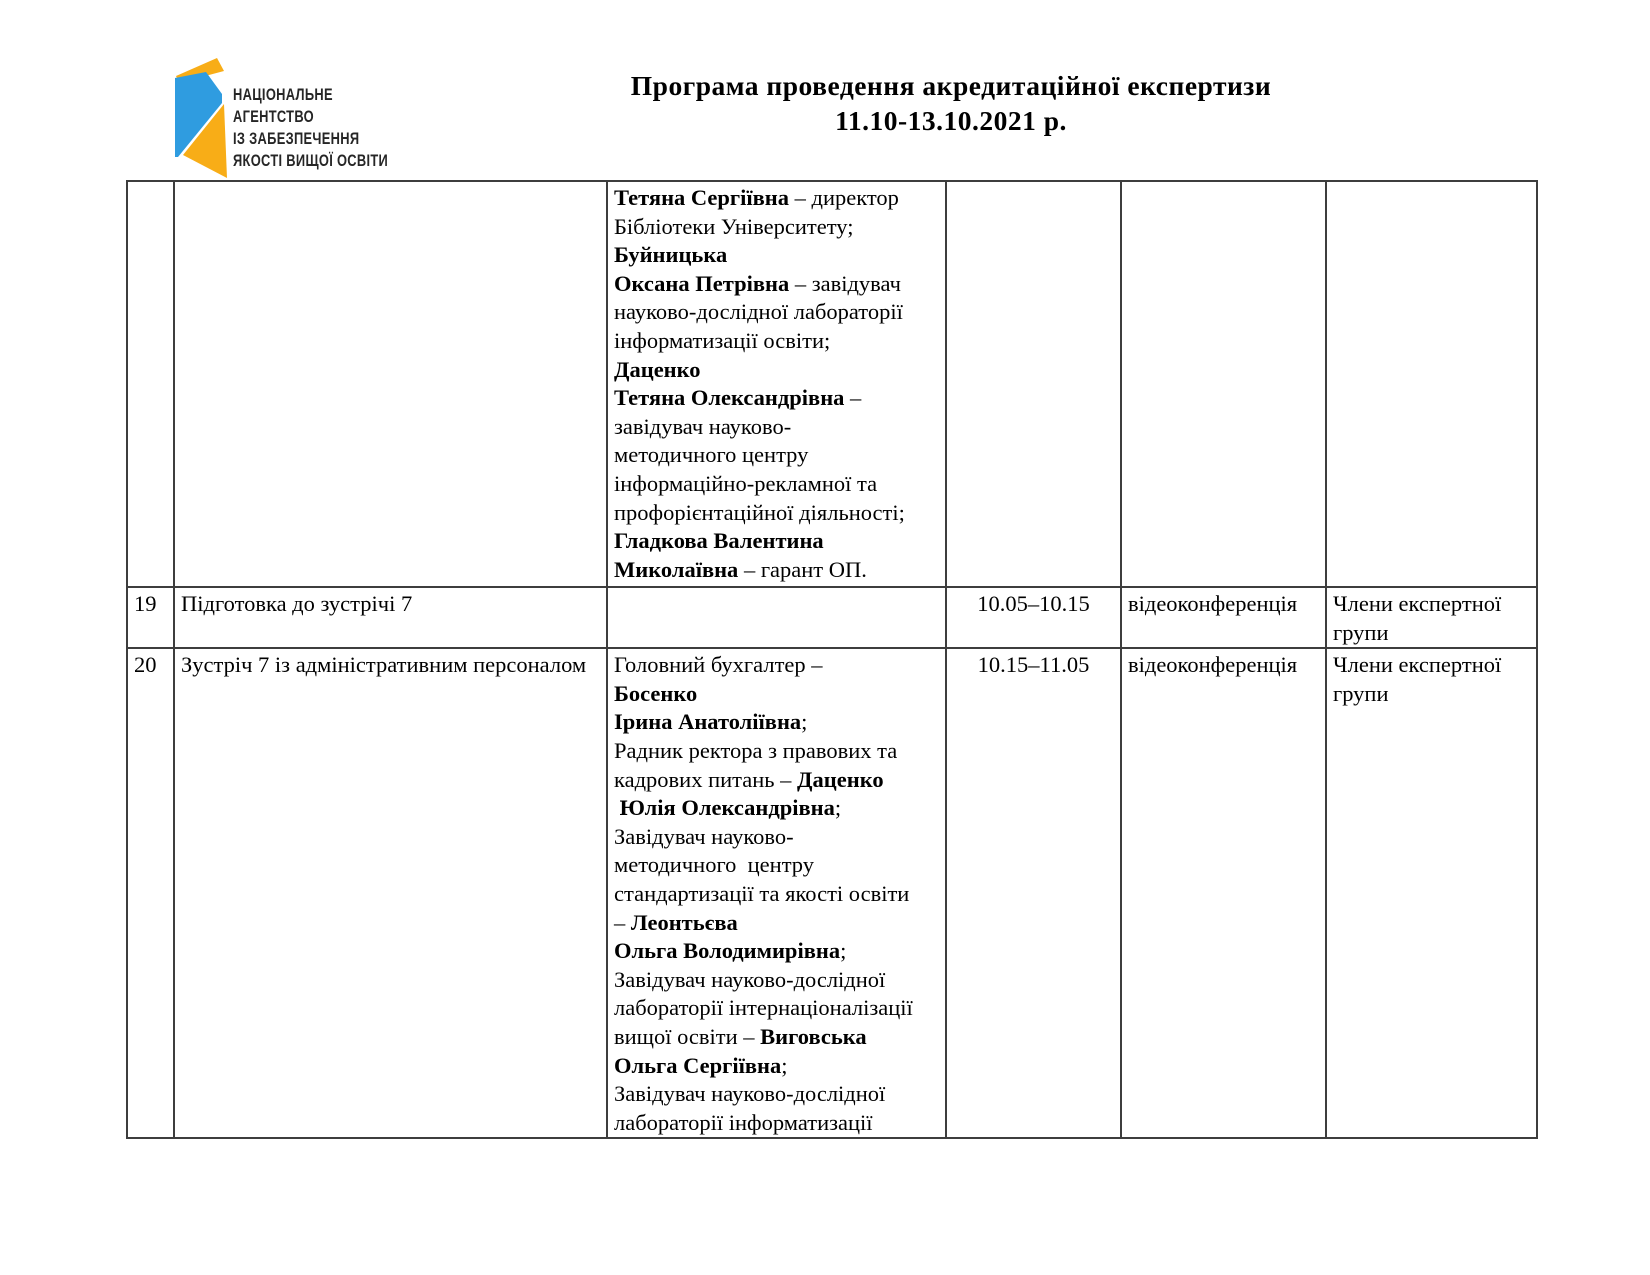 The width and height of the screenshot is (1650, 1275). Describe the element at coordinates (657, 369) in the screenshot. I see `text-line: Даценко` at that location.